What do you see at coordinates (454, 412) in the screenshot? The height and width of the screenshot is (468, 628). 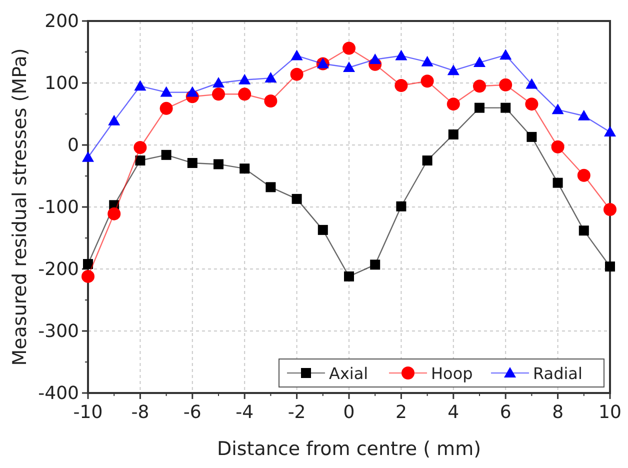 I see `x-tick-label: 4` at bounding box center [454, 412].